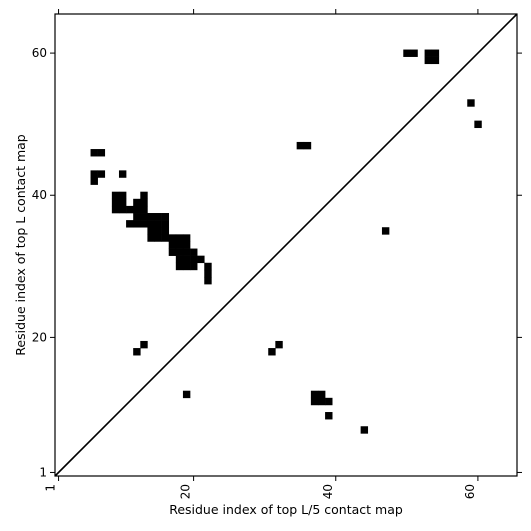  I want to click on y-tick-label: 60, so click(39, 53).